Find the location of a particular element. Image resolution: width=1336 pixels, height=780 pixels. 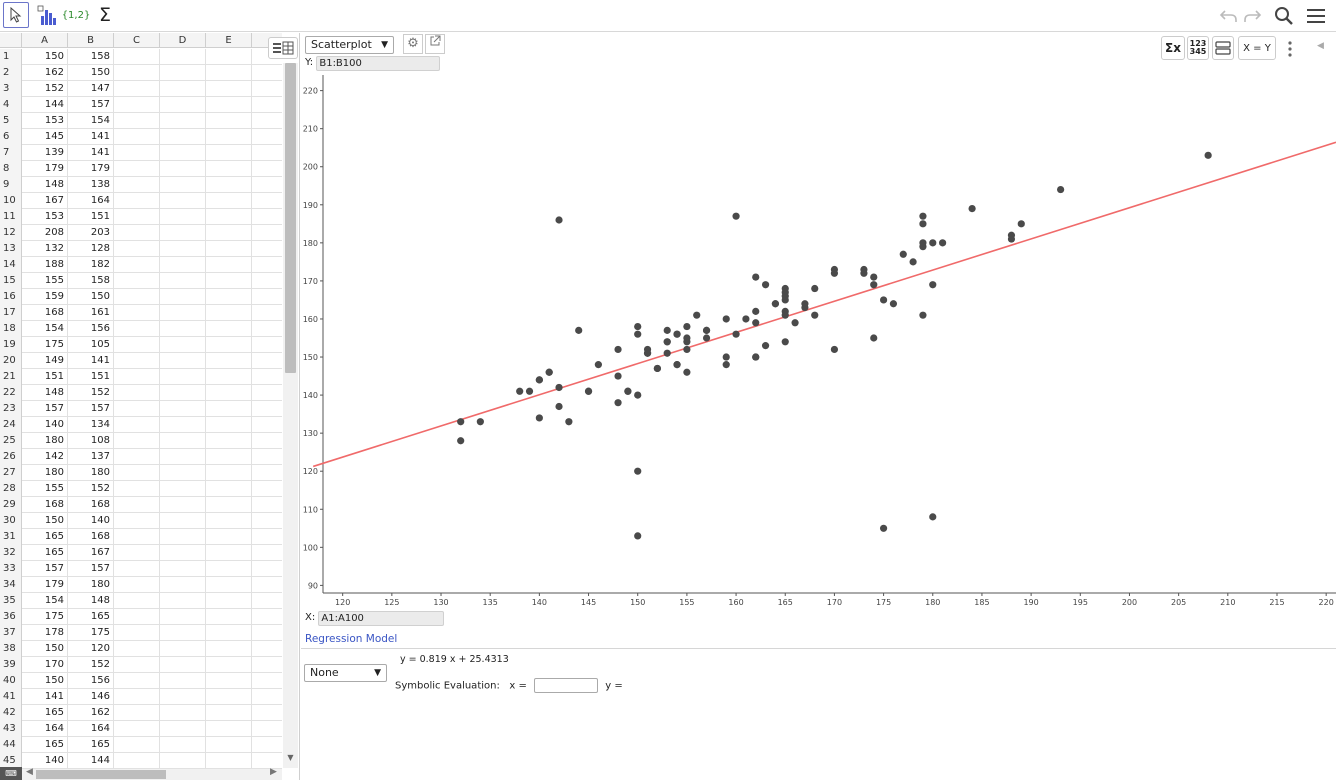

row-number: 36 is located at coordinates (11, 617).